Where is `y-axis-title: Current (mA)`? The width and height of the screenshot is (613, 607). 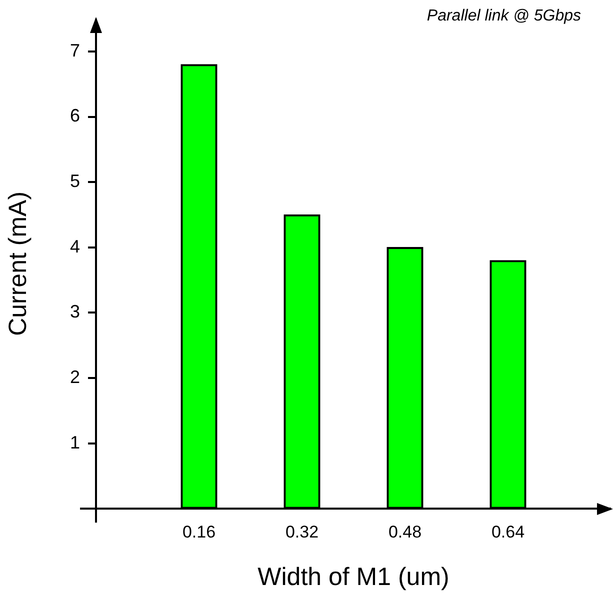
y-axis-title: Current (mA) is located at coordinates (18, 263).